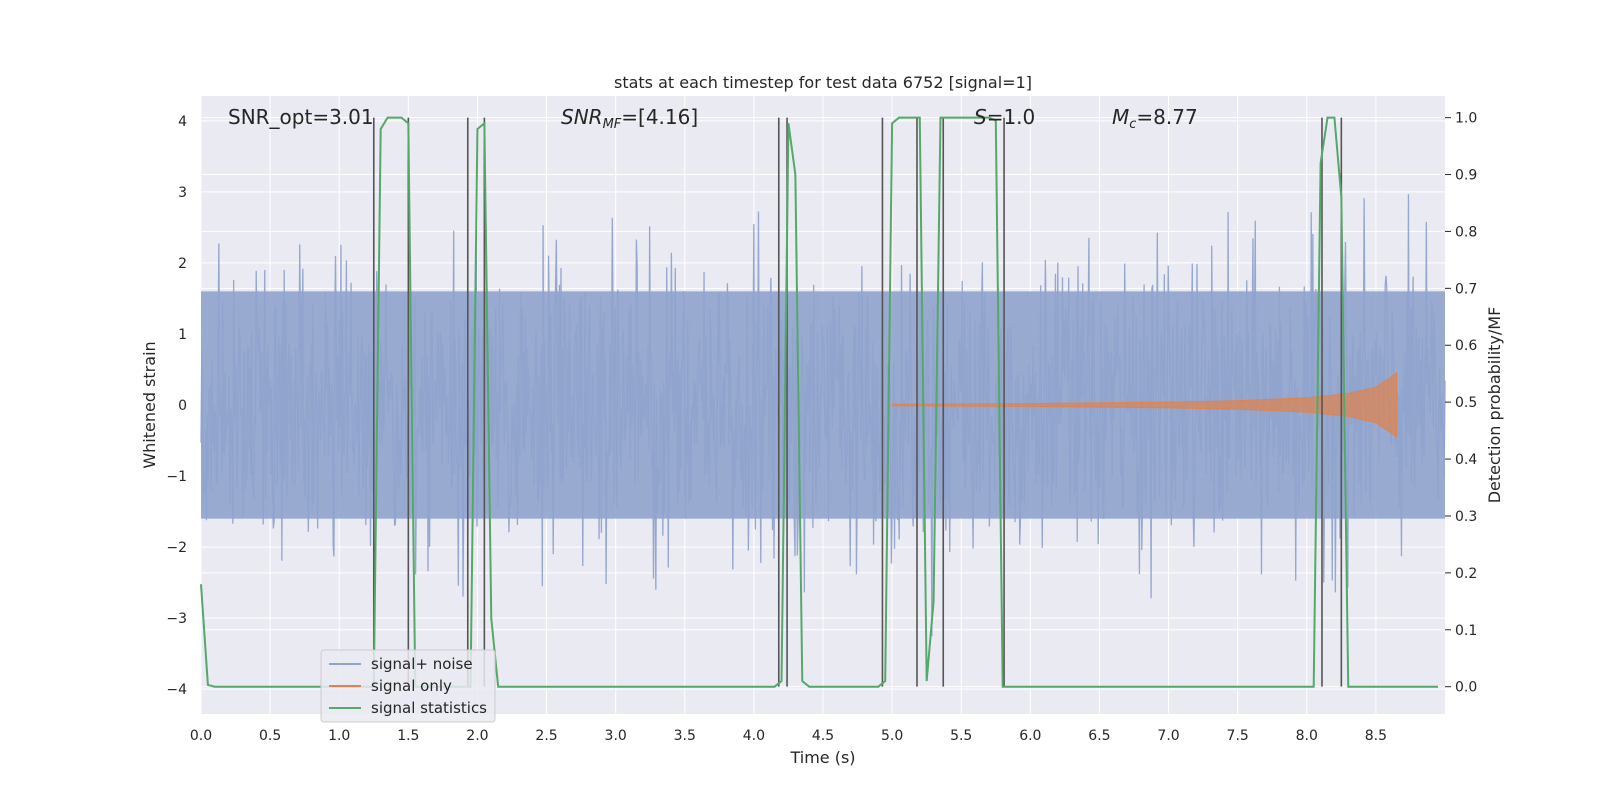 The image size is (1600, 800). I want to click on annotation-layer: SNR_opt=3.01 SNRMF=[4.16] S=1.0 Mc=8.77, so click(713, 118).